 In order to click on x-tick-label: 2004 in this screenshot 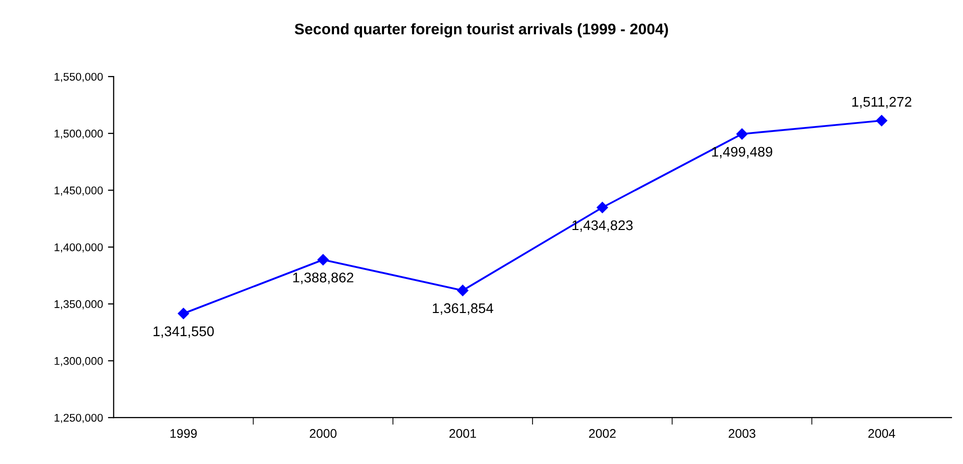, I will do `click(882, 433)`.